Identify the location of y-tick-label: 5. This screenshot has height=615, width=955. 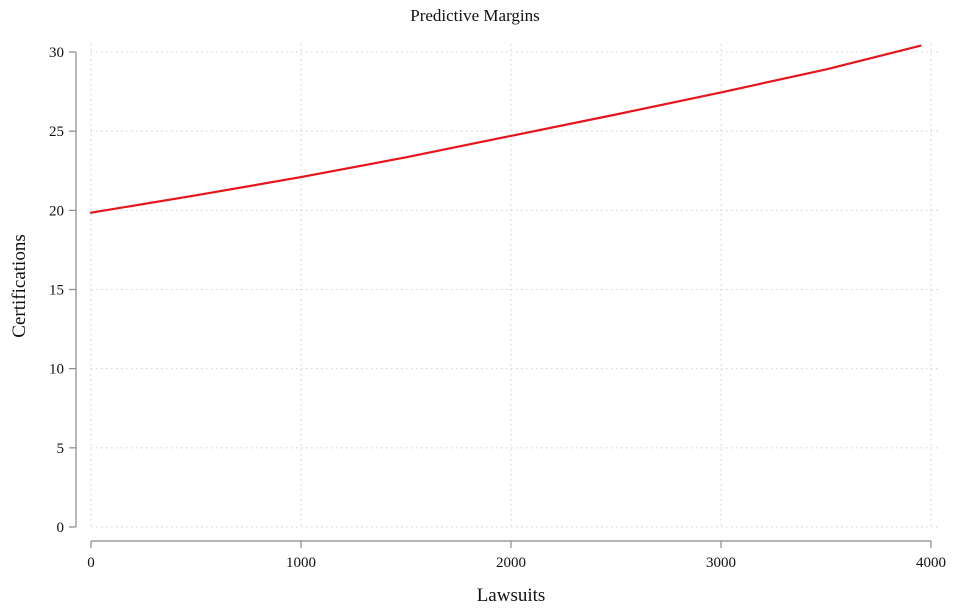
(61, 449).